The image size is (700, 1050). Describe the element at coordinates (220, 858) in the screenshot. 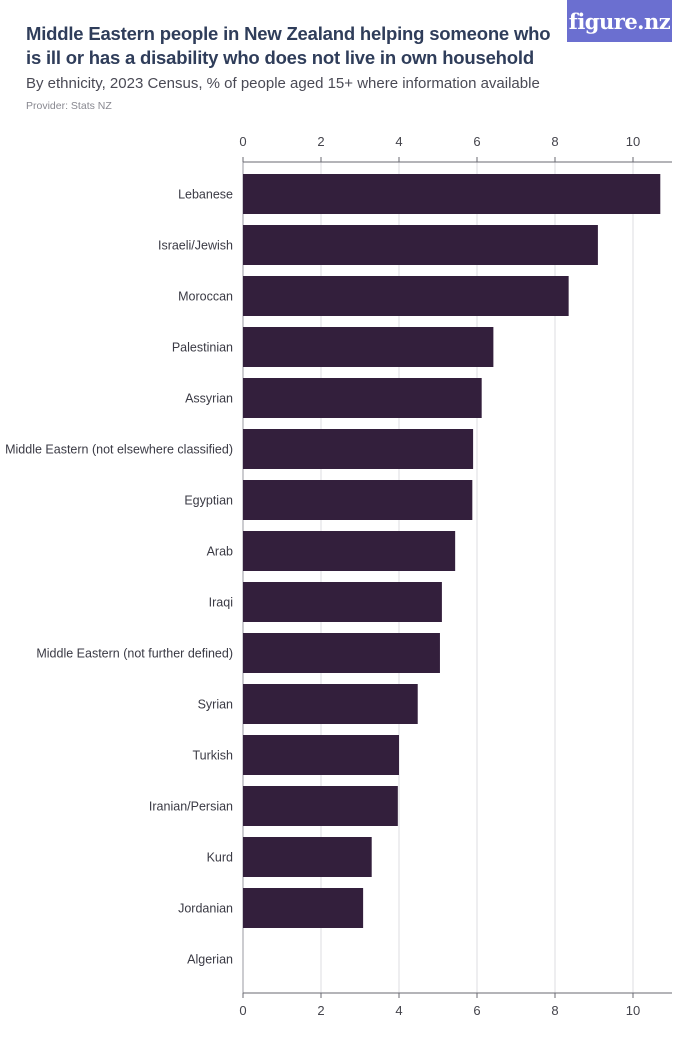

I see `category-label-kurd: Kurd` at that location.